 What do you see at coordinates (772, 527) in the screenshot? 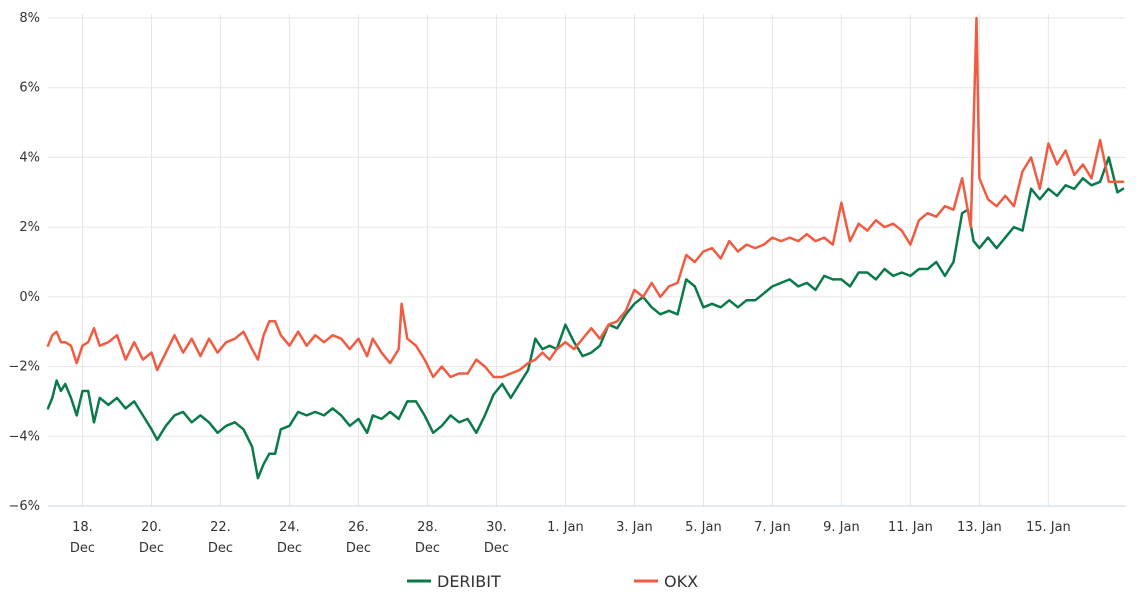
I see `x-tick-label: 7. Jan` at bounding box center [772, 527].